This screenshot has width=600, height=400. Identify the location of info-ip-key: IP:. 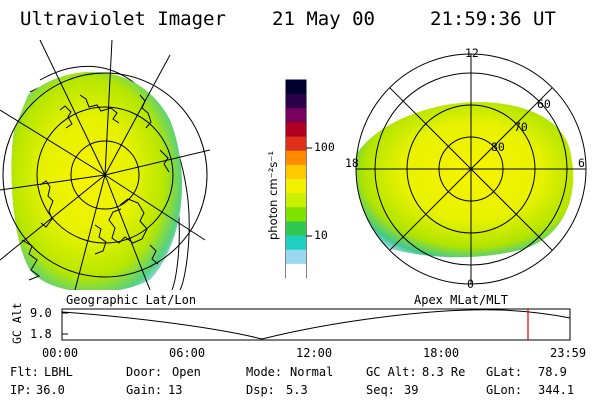
(21, 390).